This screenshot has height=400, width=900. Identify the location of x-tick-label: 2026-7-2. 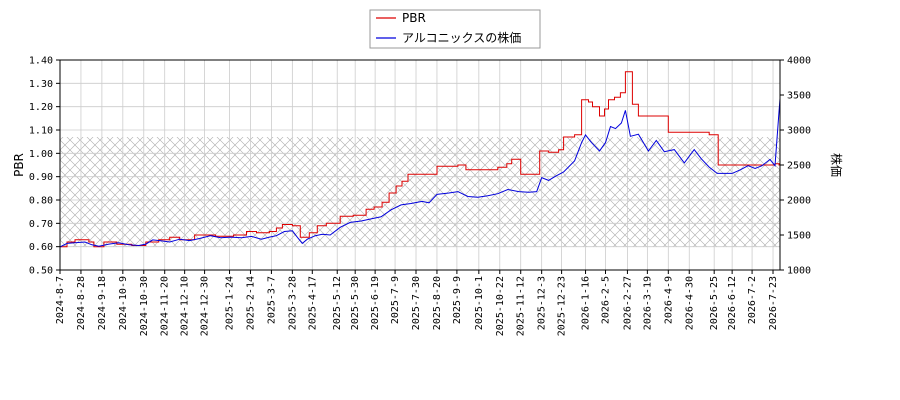
(752, 300).